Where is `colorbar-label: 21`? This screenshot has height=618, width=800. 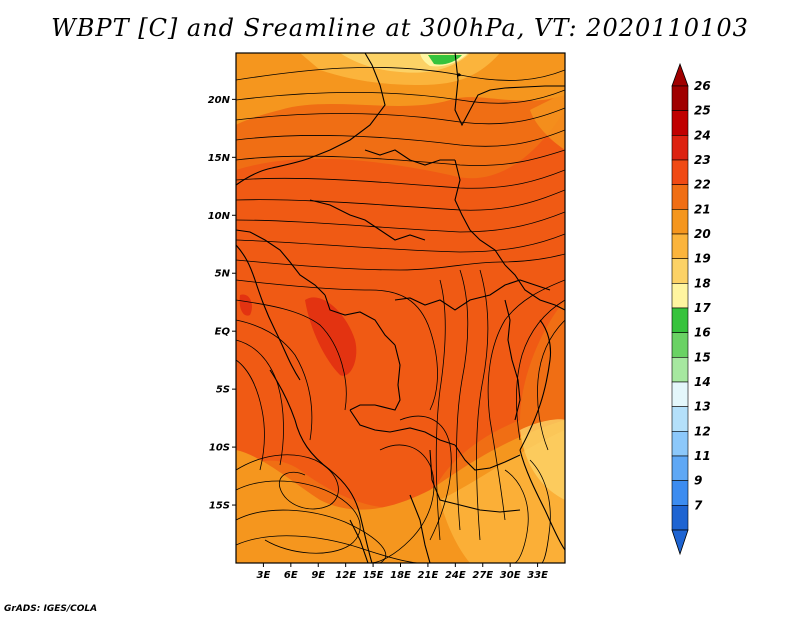 colorbar-label: 21 is located at coordinates (702, 209).